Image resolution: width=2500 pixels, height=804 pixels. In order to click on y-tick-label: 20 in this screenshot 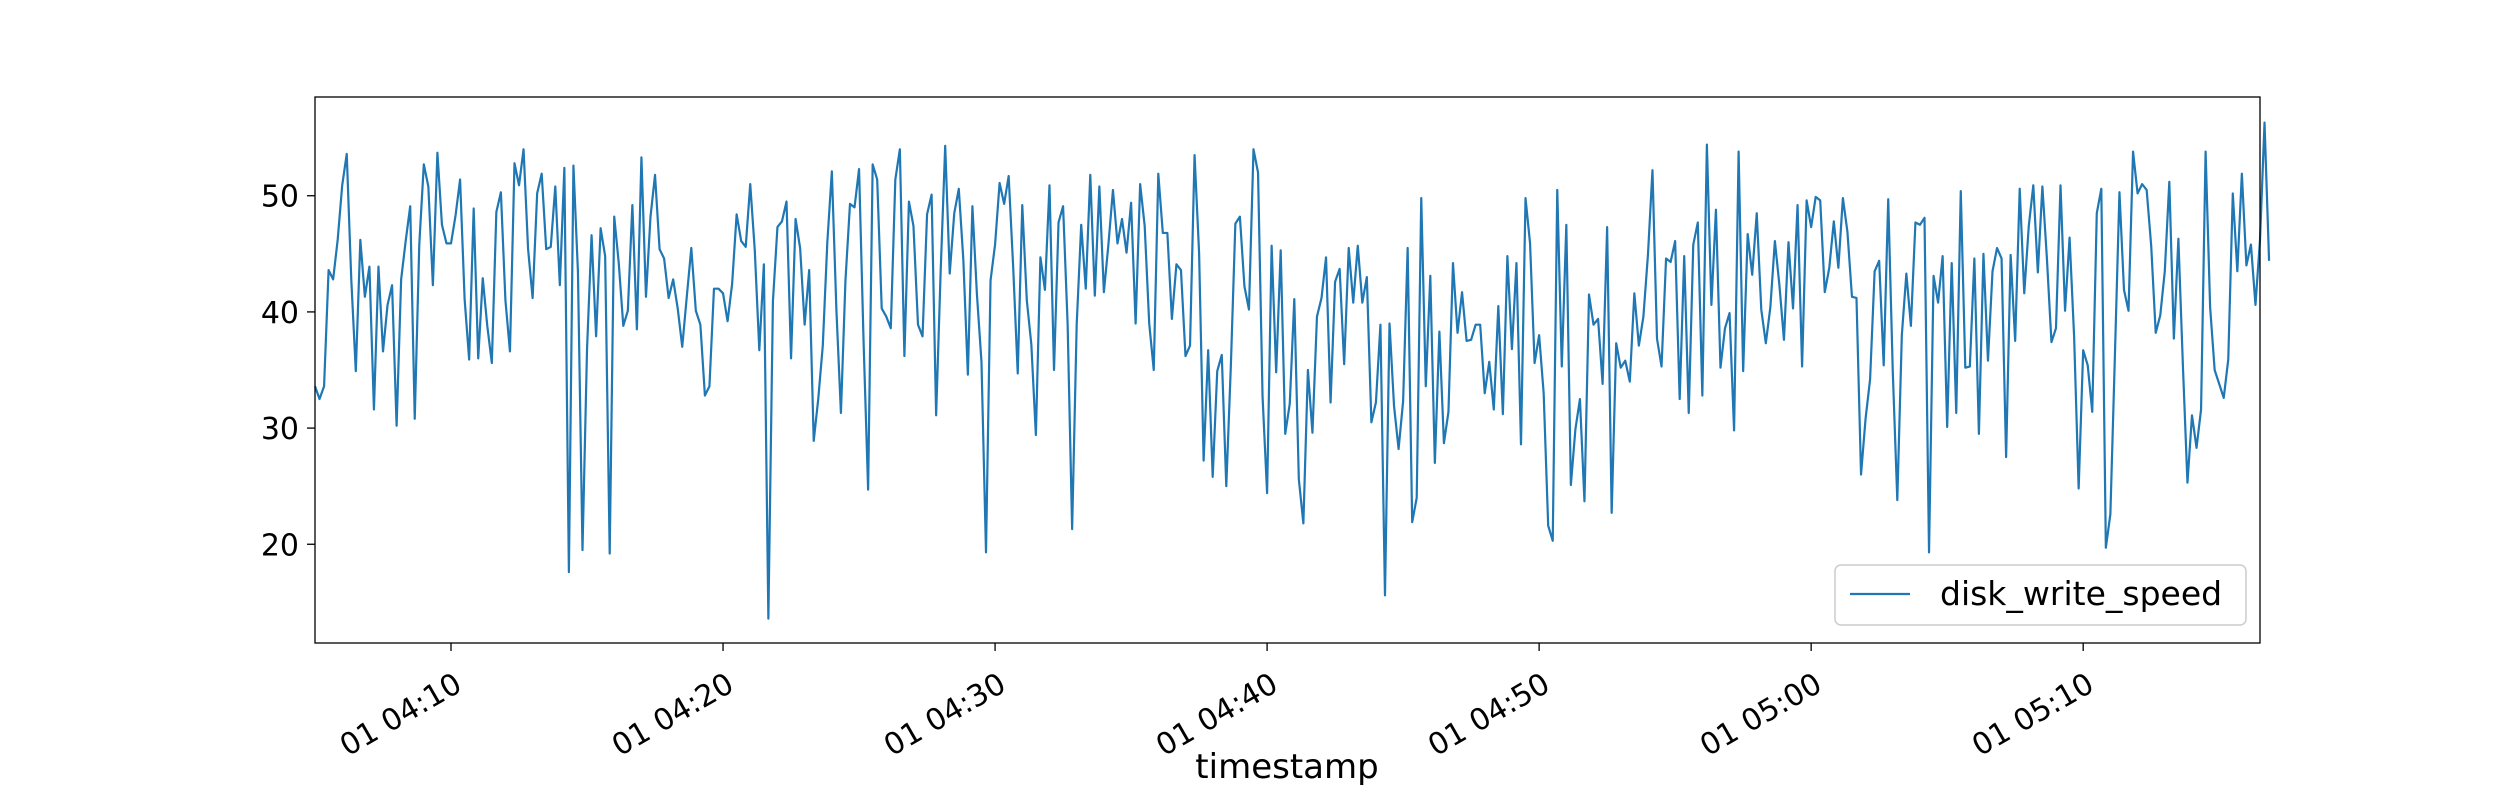, I will do `click(280, 545)`.